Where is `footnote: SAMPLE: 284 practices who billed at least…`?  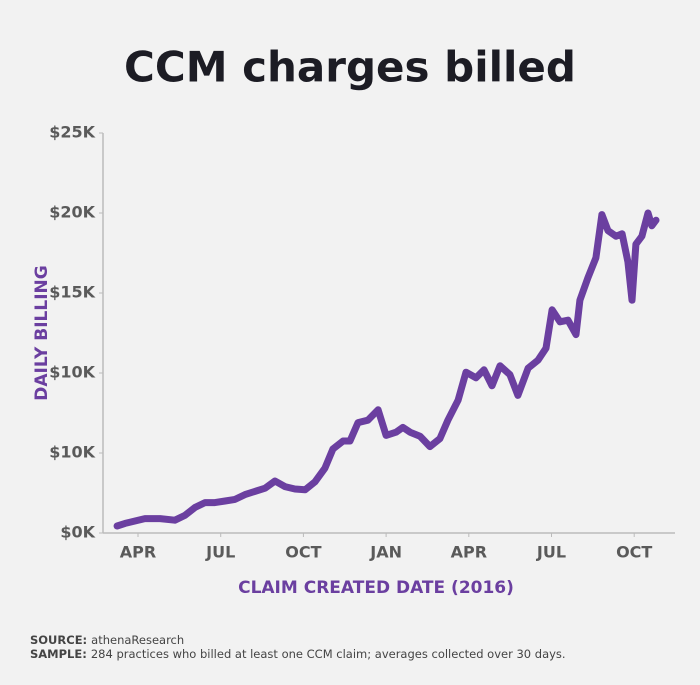 footnote: SAMPLE: 284 practices who billed at least… is located at coordinates (298, 654).